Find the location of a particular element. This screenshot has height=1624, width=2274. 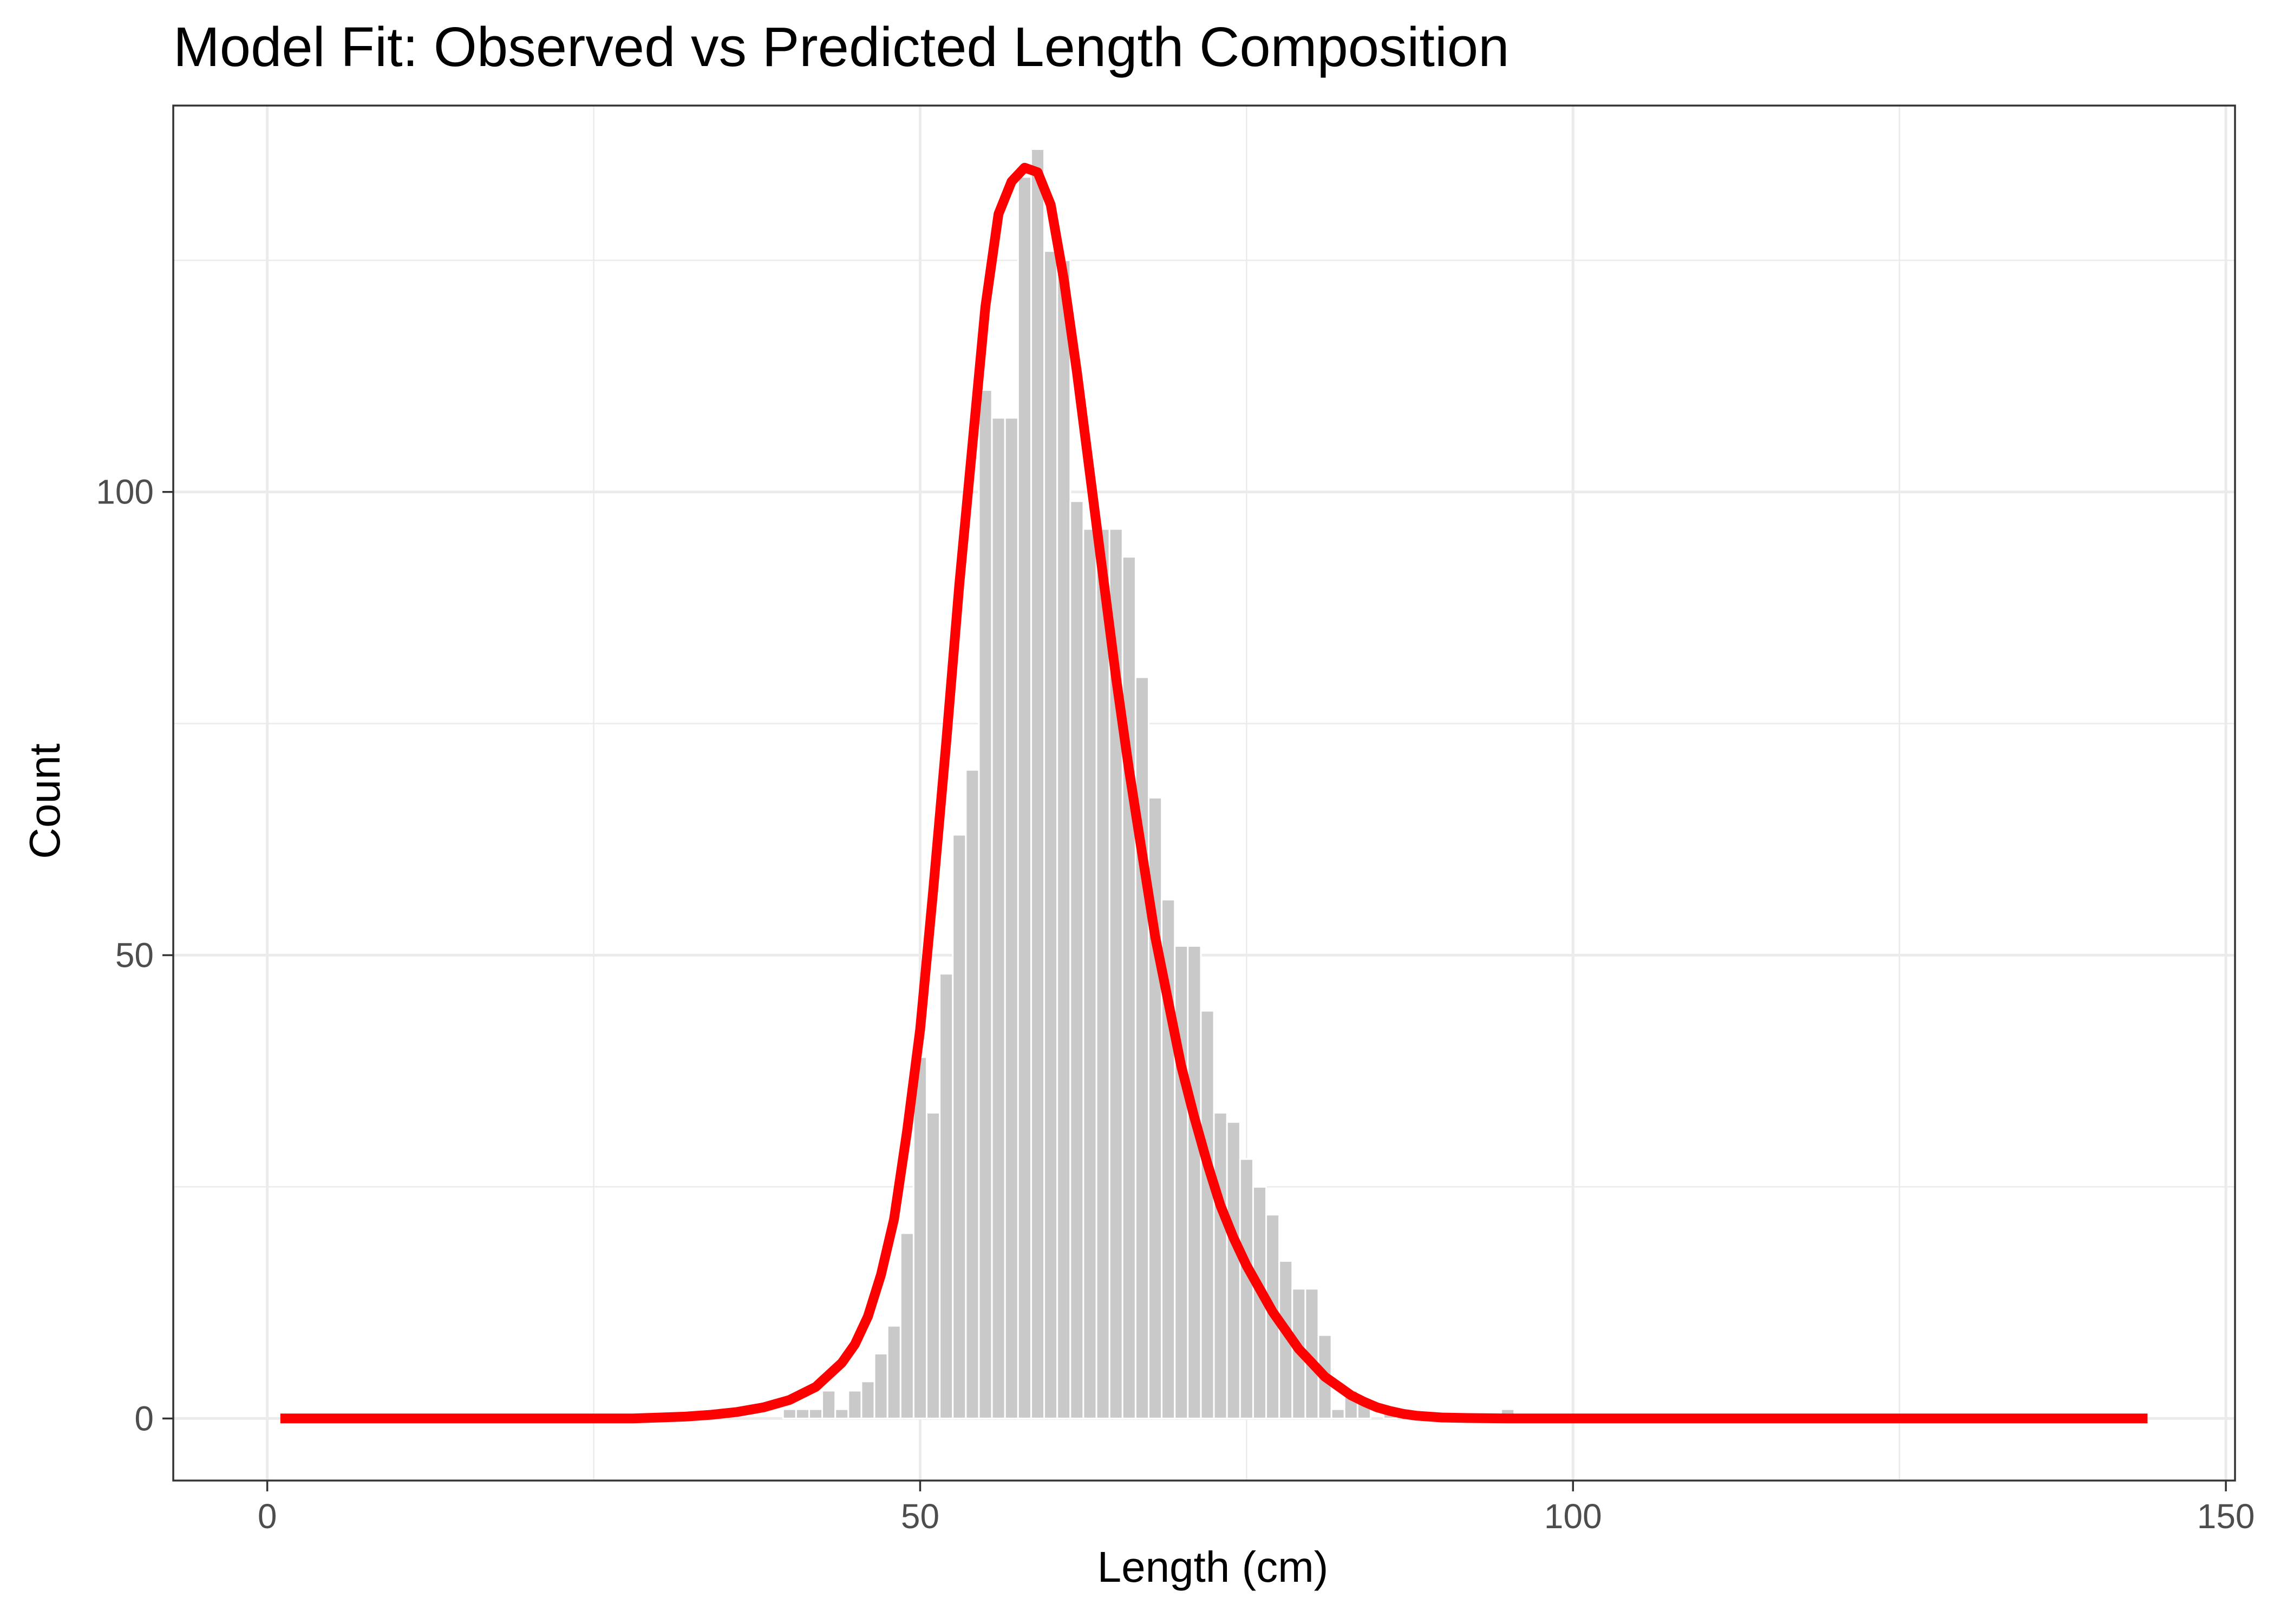

x-tick-label: 150 is located at coordinates (2226, 1516).